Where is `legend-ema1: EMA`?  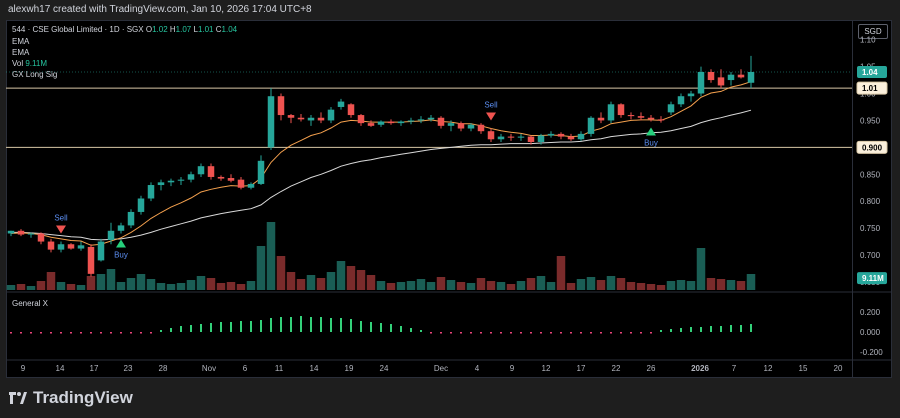
legend-ema1: EMA is located at coordinates (21, 41).